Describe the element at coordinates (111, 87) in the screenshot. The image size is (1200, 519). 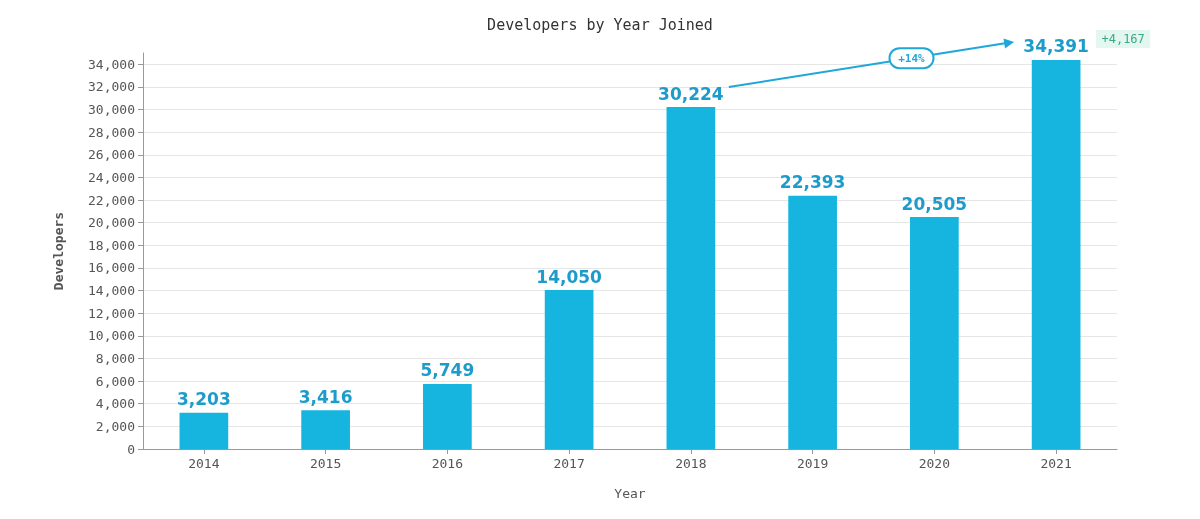
I see `y-tick-label: 32,000` at that location.